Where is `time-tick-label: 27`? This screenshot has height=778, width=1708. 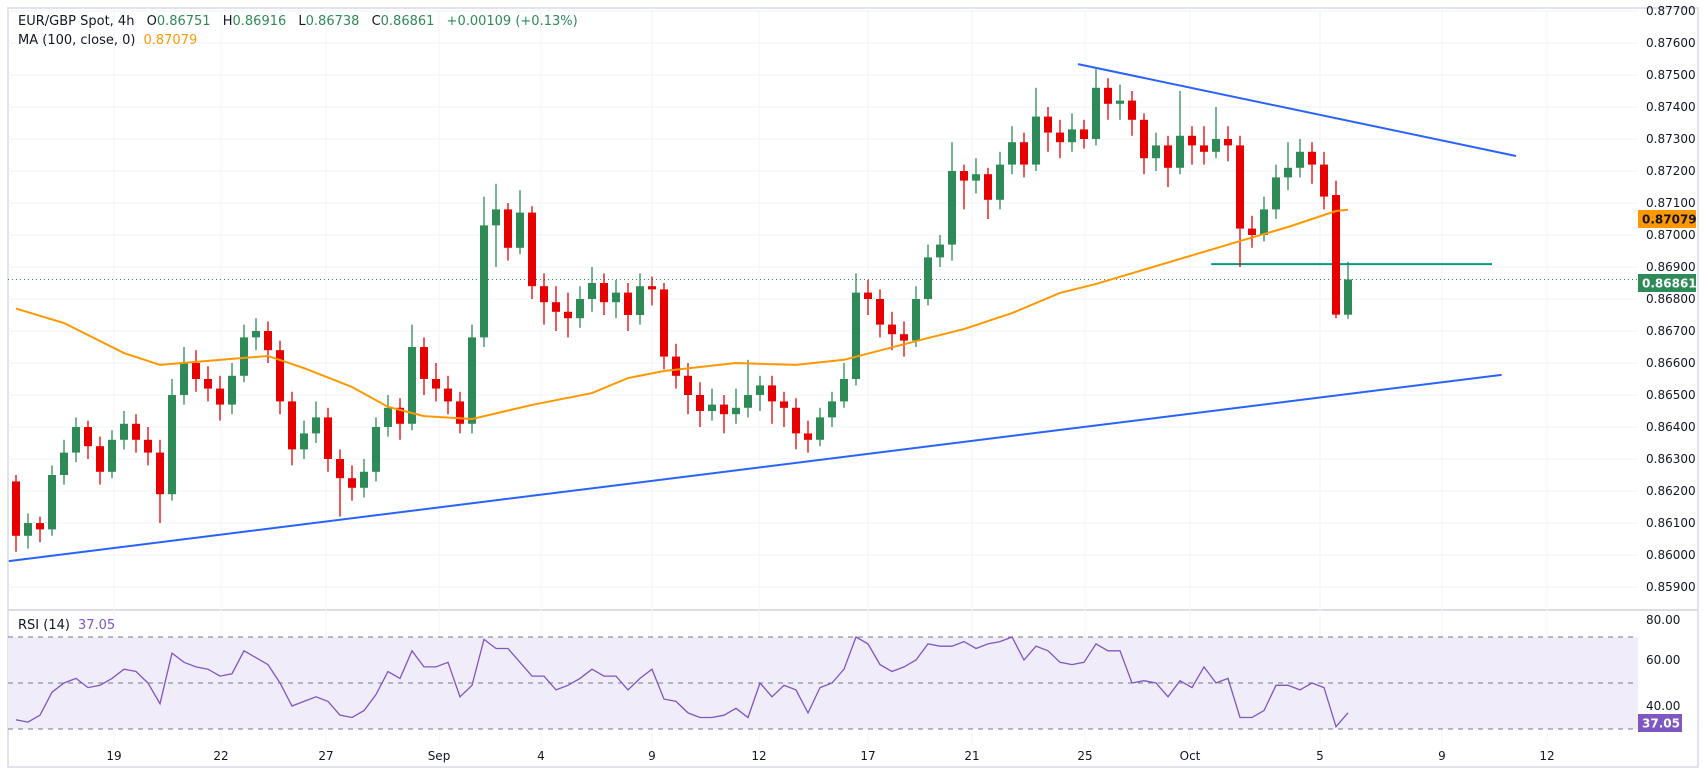
time-tick-label: 27 is located at coordinates (325, 756).